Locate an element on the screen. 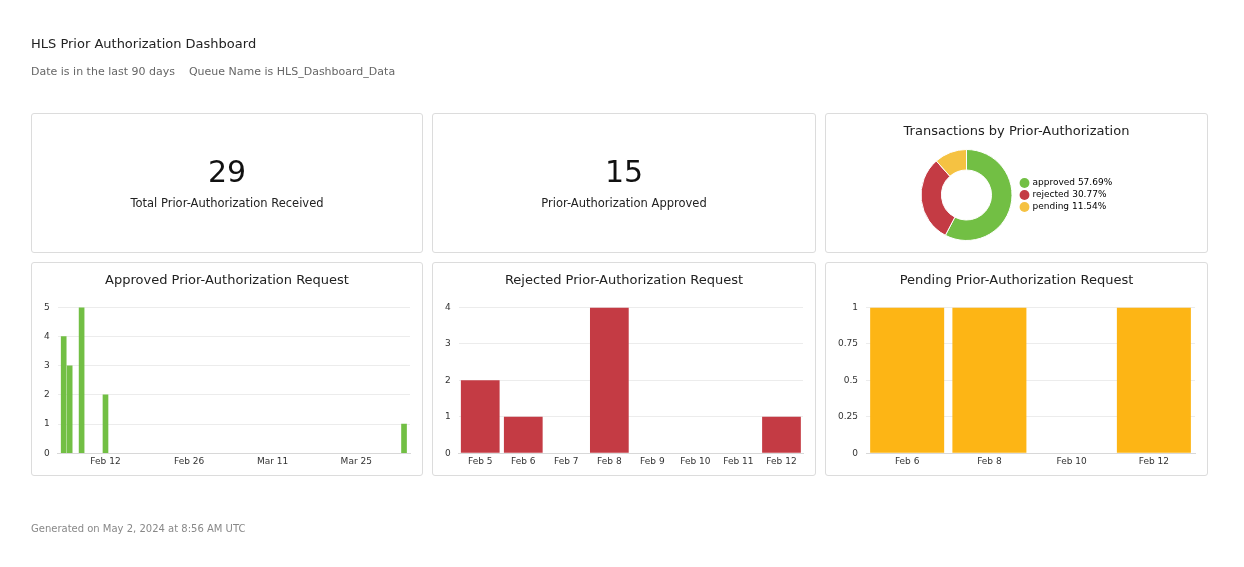  data-label: 15 is located at coordinates (624, 172).